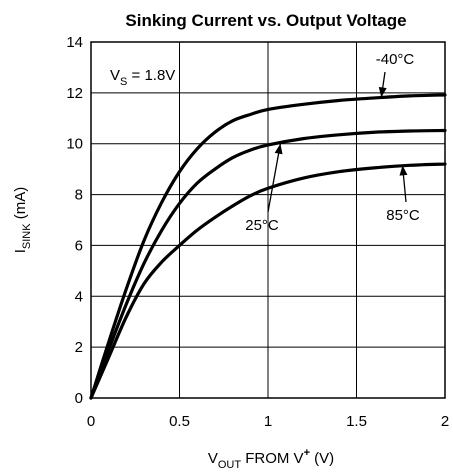 The width and height of the screenshot is (453, 476). What do you see at coordinates (22, 220) in the screenshot?
I see `y-axis-label: ISINK (mA)` at bounding box center [22, 220].